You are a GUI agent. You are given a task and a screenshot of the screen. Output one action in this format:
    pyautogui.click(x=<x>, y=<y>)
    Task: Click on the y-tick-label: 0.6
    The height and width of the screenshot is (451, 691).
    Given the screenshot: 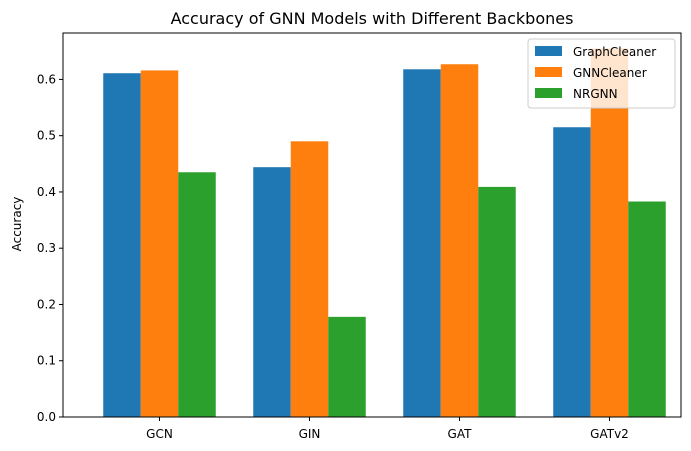 What is the action you would take?
    pyautogui.click(x=46, y=79)
    